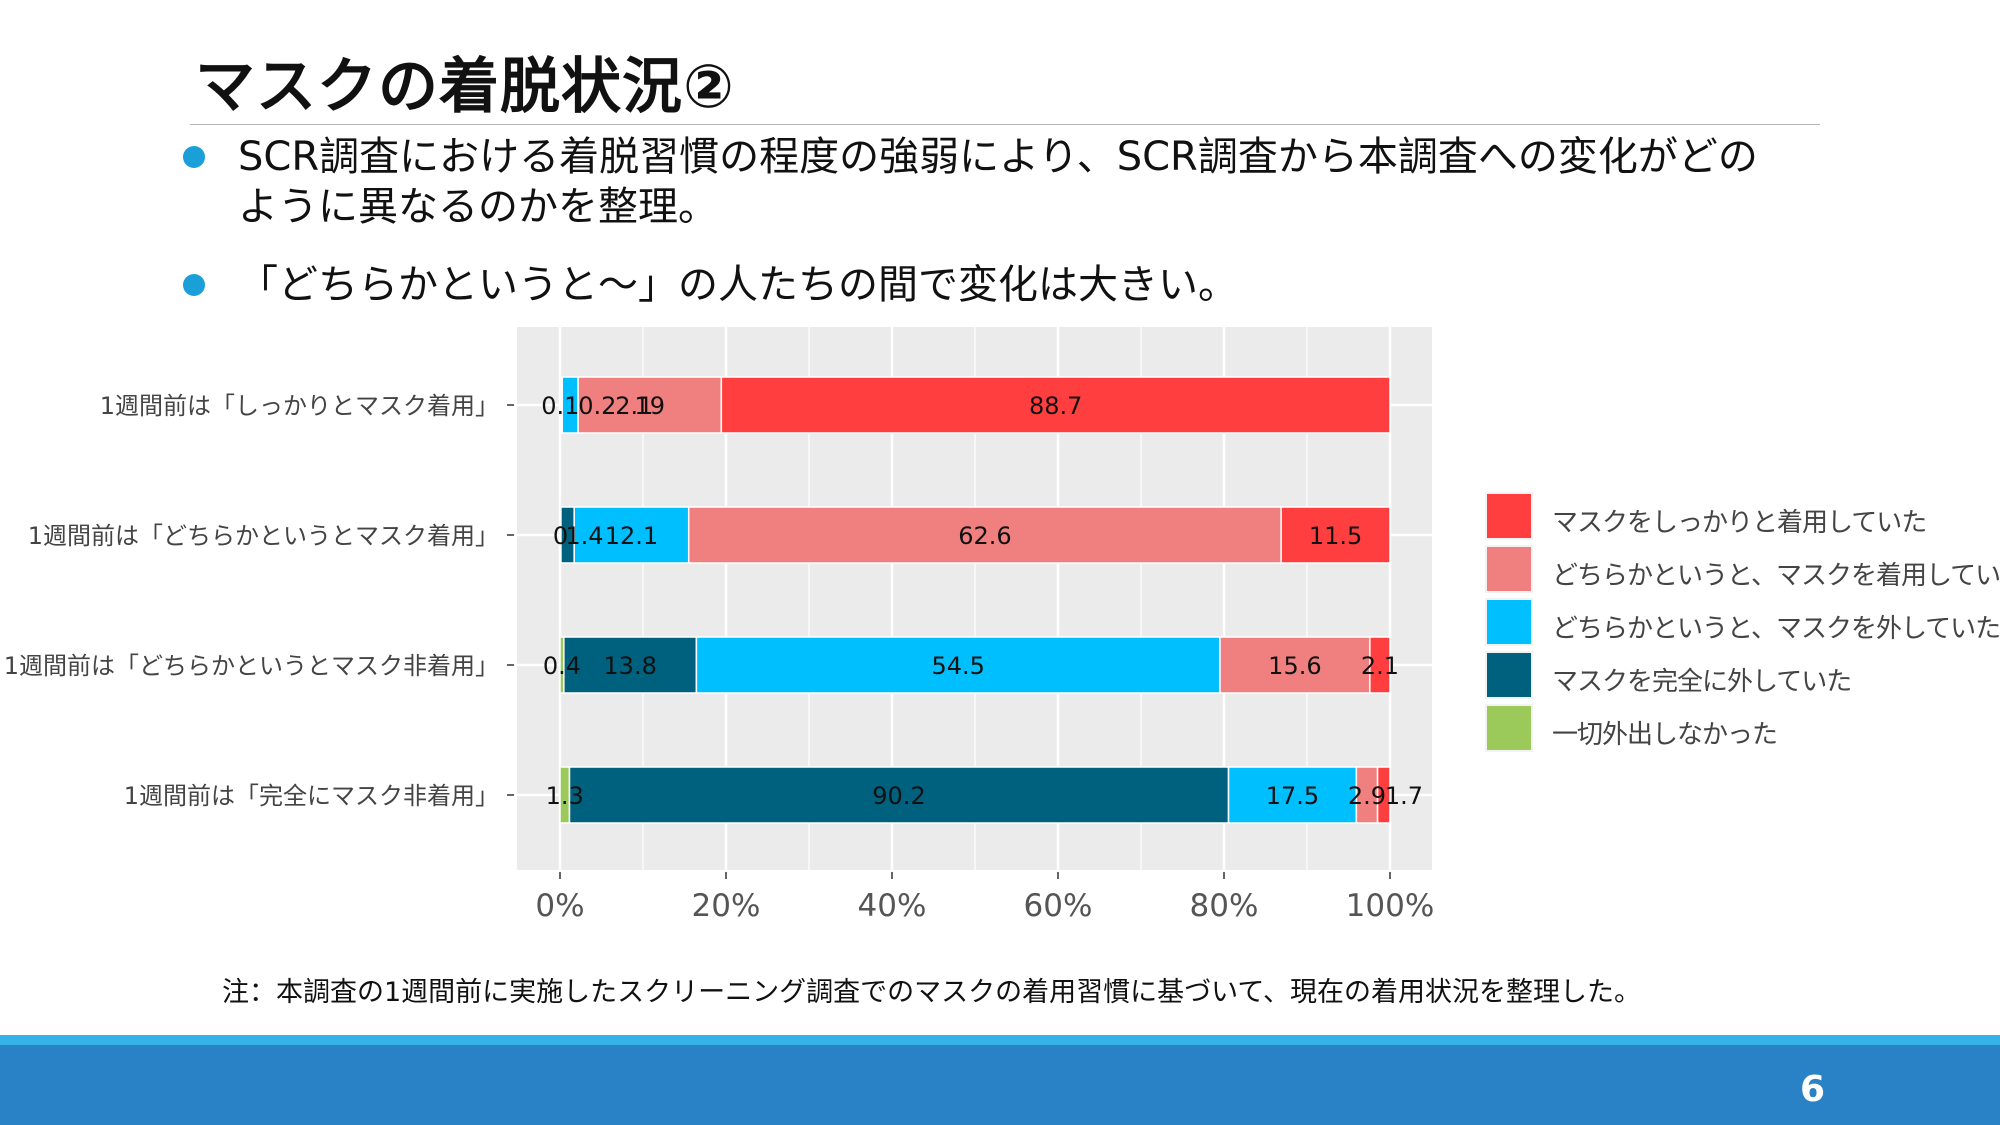 Image resolution: width=2000 pixels, height=1125 pixels. I want to click on slide-title: マスクの着脱状況②, so click(465, 87).